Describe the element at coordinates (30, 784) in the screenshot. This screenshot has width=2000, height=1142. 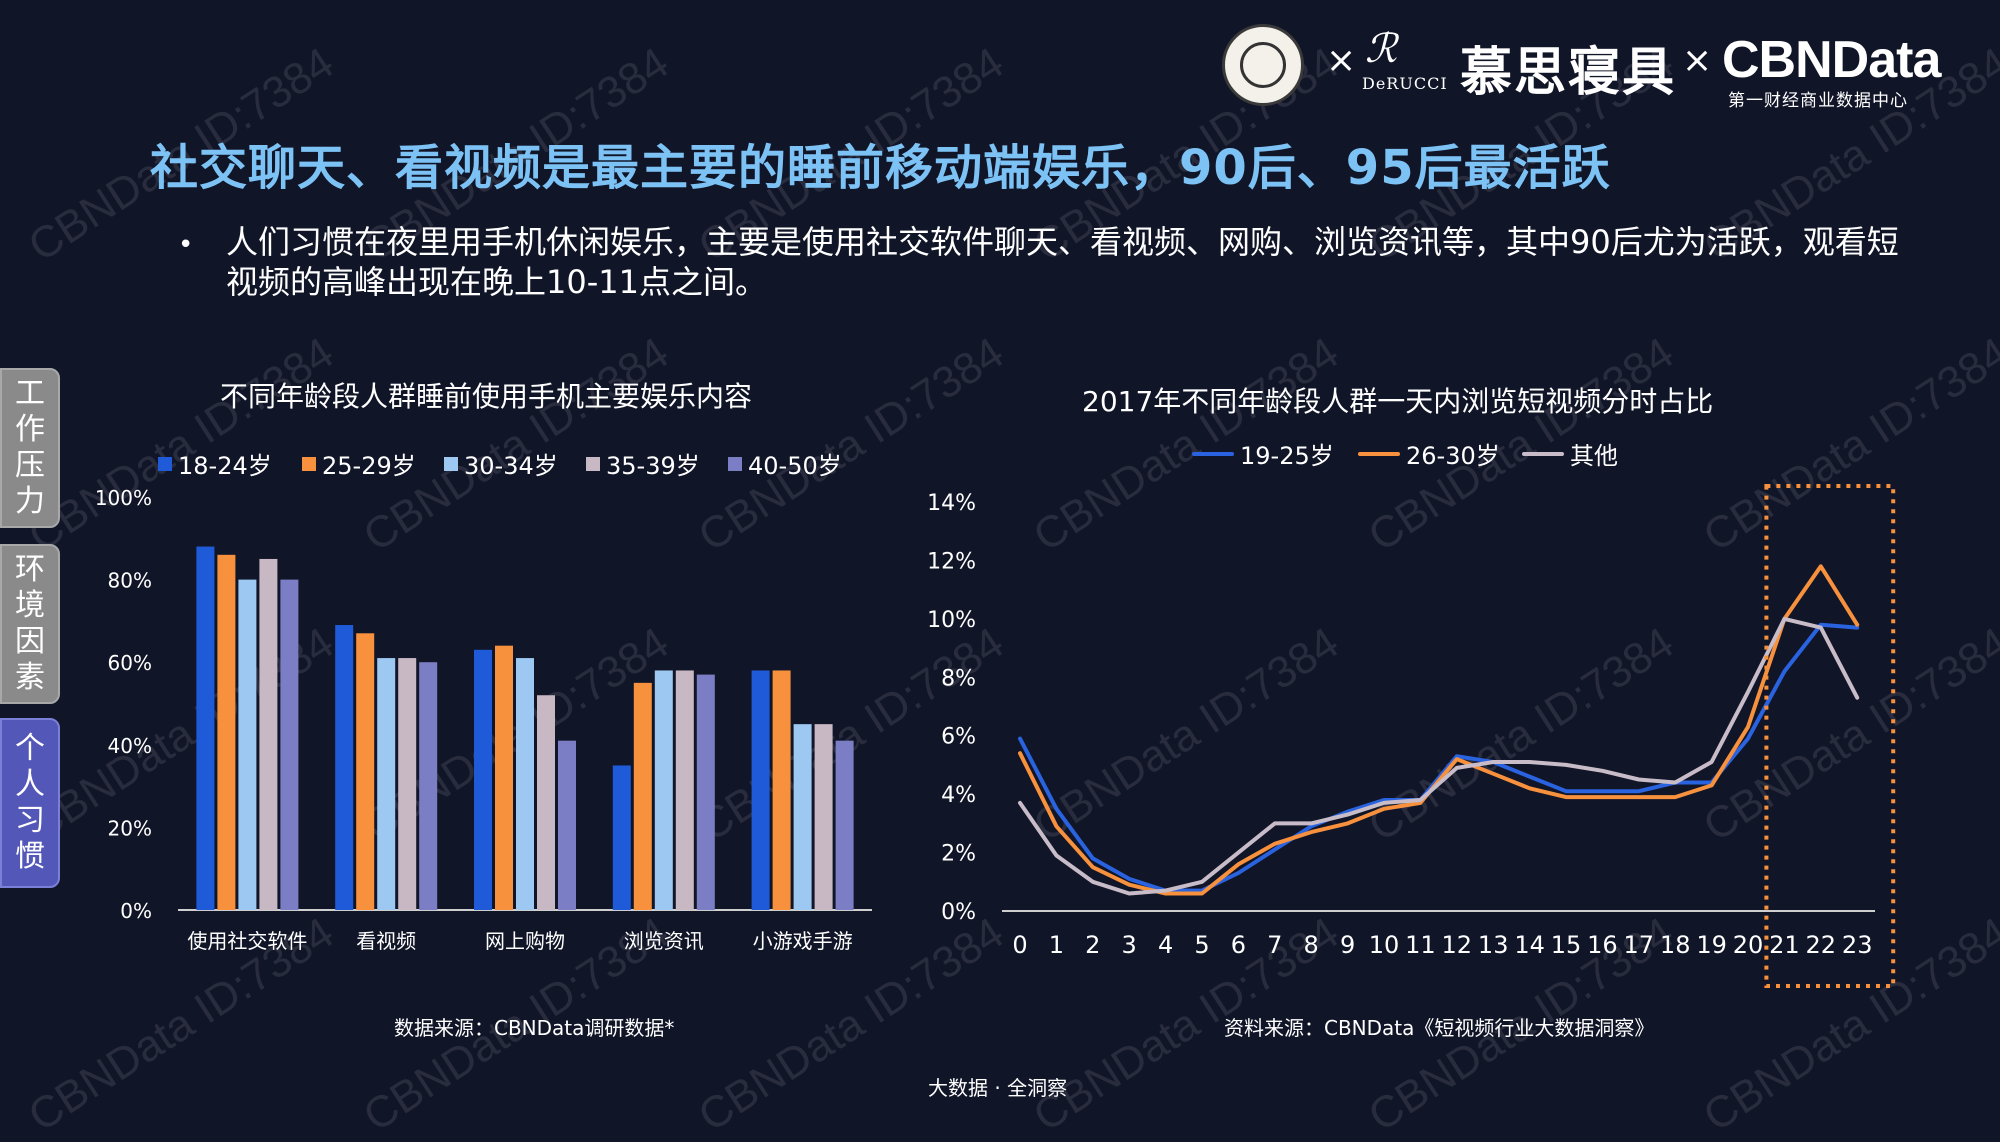
I see `side-tab-char: 人` at that location.